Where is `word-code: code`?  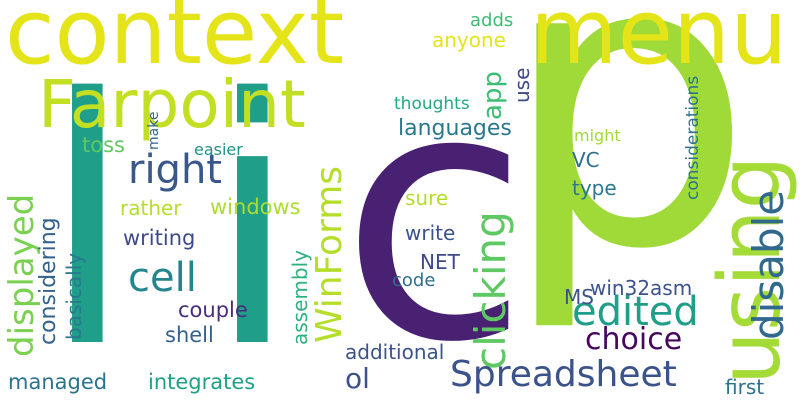 word-code: code is located at coordinates (414, 280).